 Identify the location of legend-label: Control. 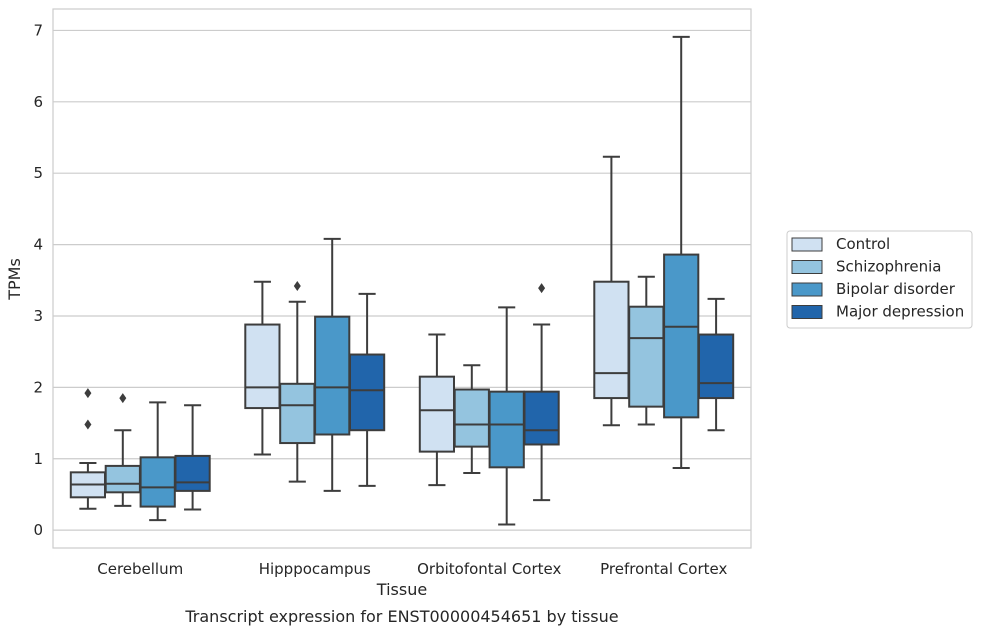
(863, 244).